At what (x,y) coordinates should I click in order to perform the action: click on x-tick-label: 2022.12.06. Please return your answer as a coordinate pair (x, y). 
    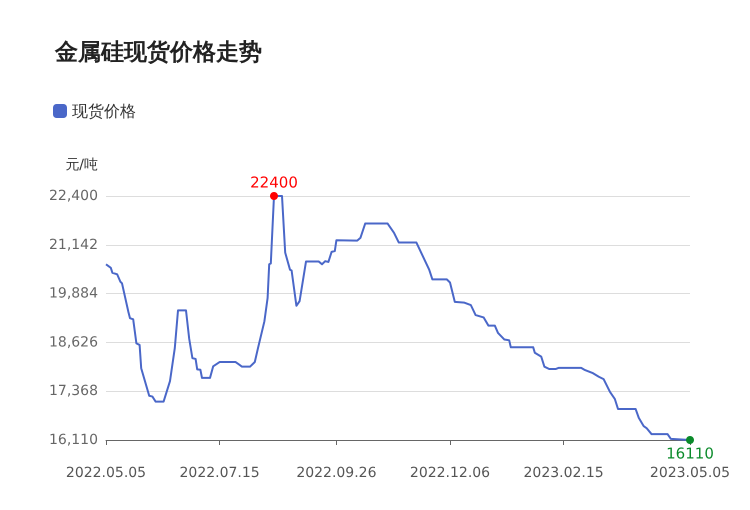
    Looking at the image, I should click on (450, 473).